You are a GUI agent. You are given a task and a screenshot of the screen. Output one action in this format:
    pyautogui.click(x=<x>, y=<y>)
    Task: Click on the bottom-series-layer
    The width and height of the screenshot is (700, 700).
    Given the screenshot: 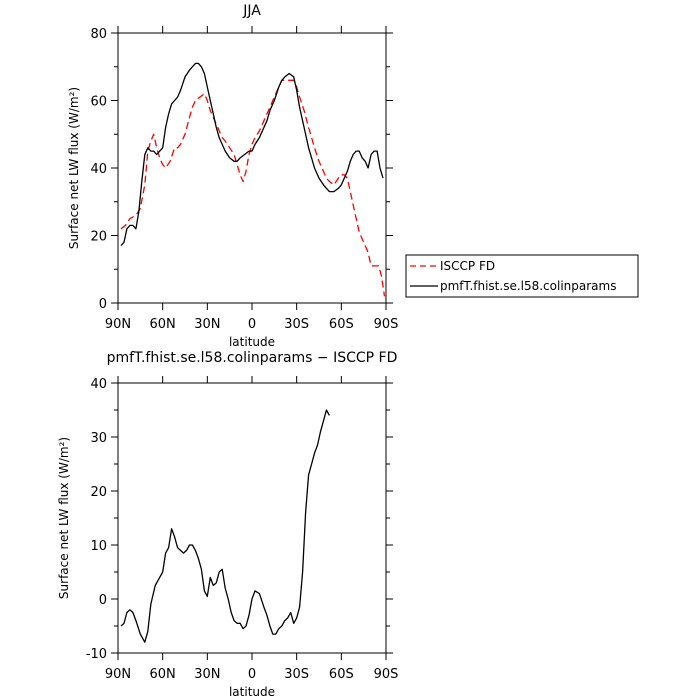 What is the action you would take?
    pyautogui.click(x=225, y=526)
    